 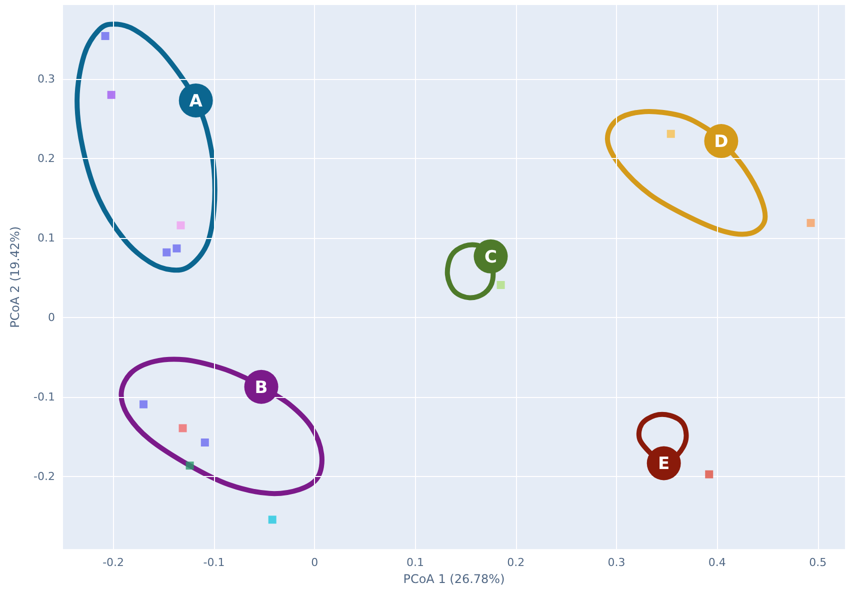 What do you see at coordinates (717, 563) in the screenshot?
I see `x-tick-label: 0.4` at bounding box center [717, 563].